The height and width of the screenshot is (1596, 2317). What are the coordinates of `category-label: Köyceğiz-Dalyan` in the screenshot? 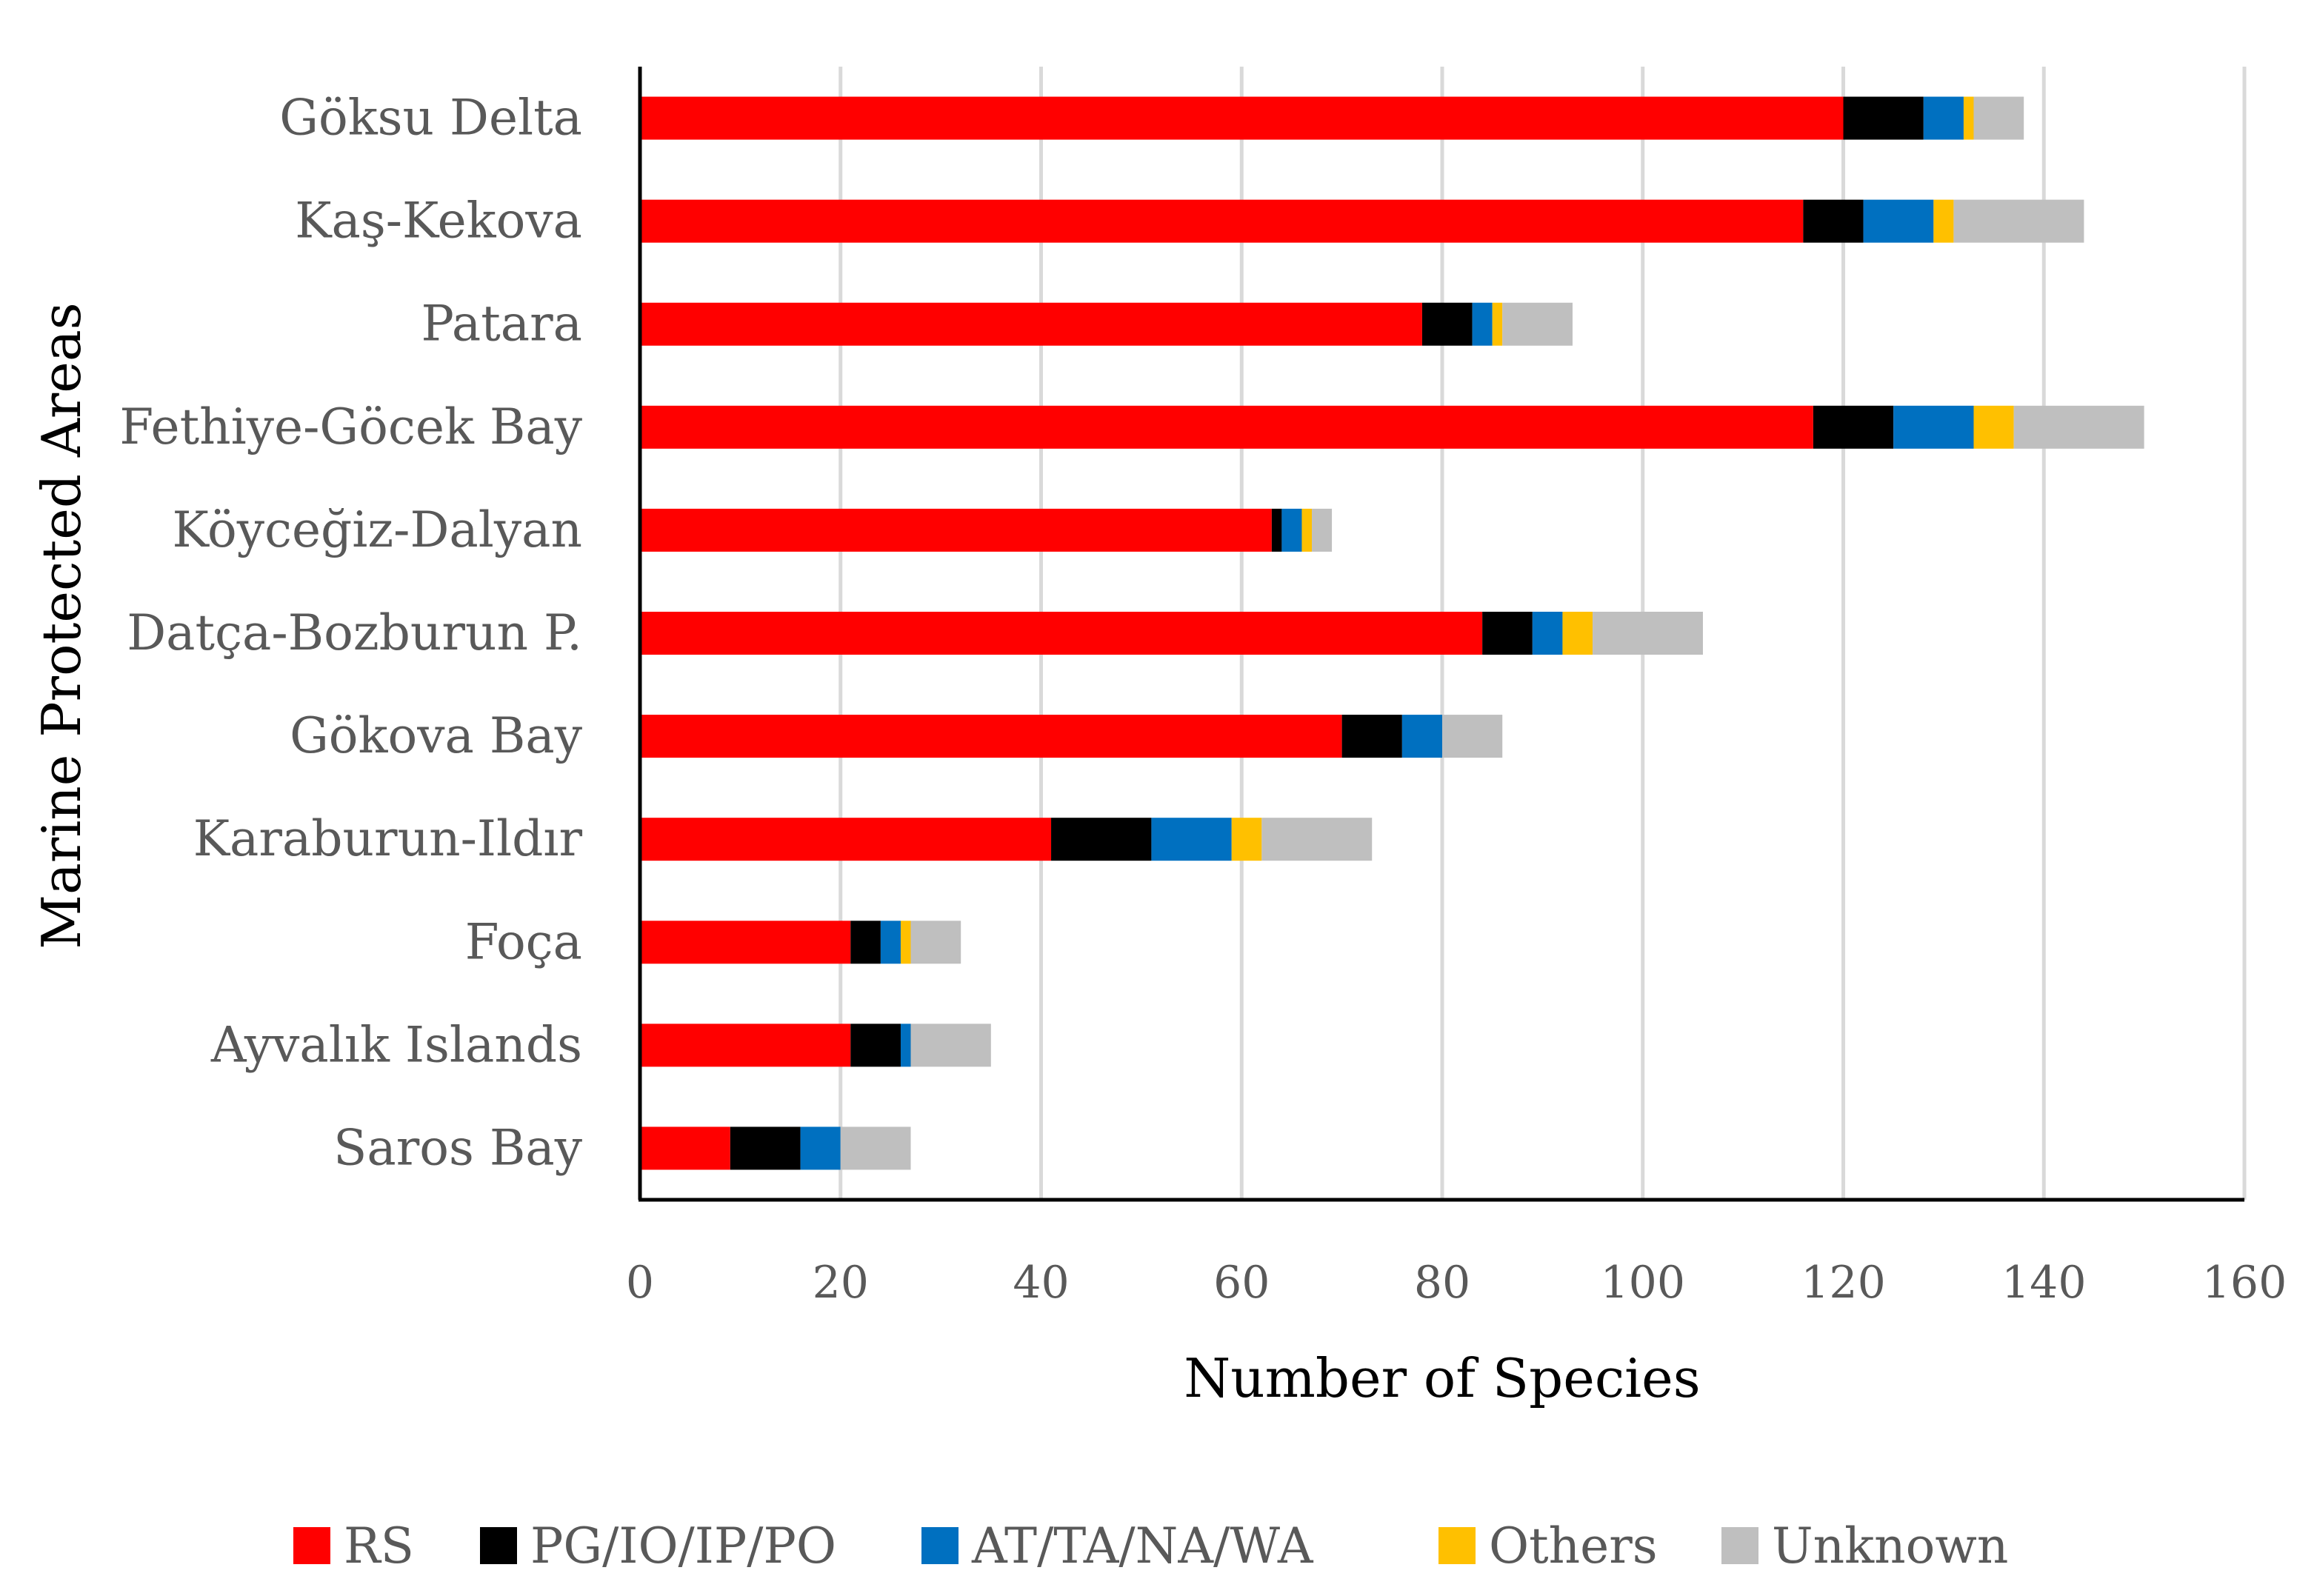 It's located at (377, 529).